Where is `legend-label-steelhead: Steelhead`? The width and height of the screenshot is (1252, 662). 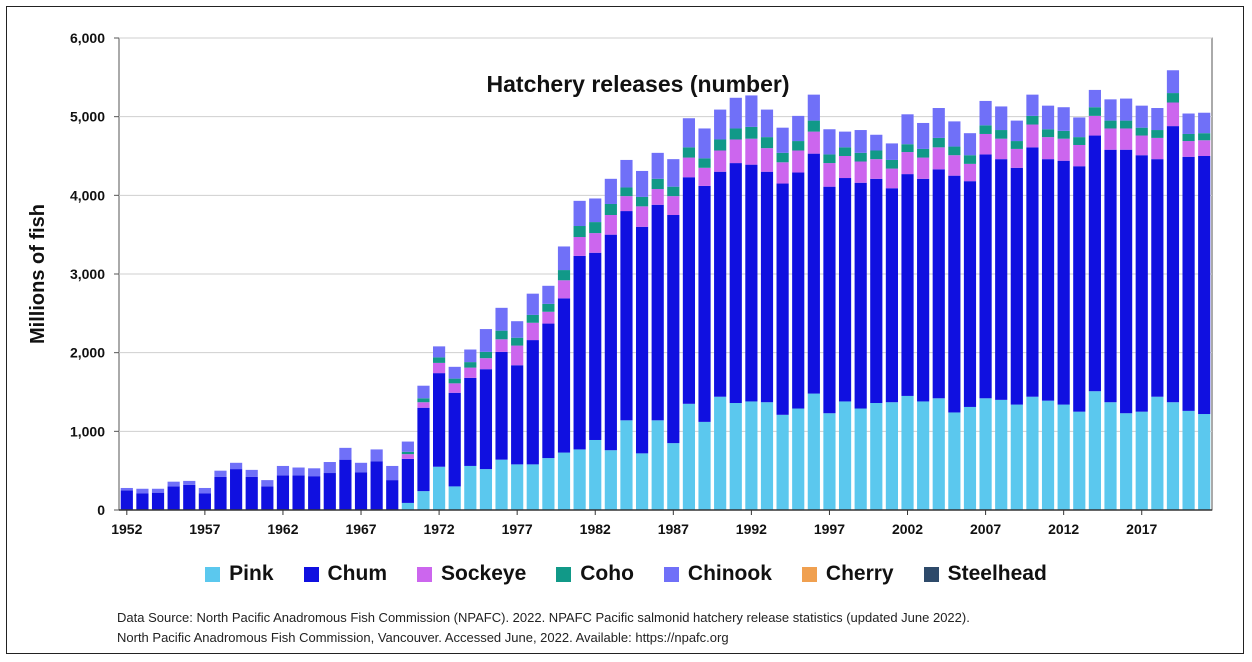
legend-label-steelhead: Steelhead is located at coordinates (997, 573).